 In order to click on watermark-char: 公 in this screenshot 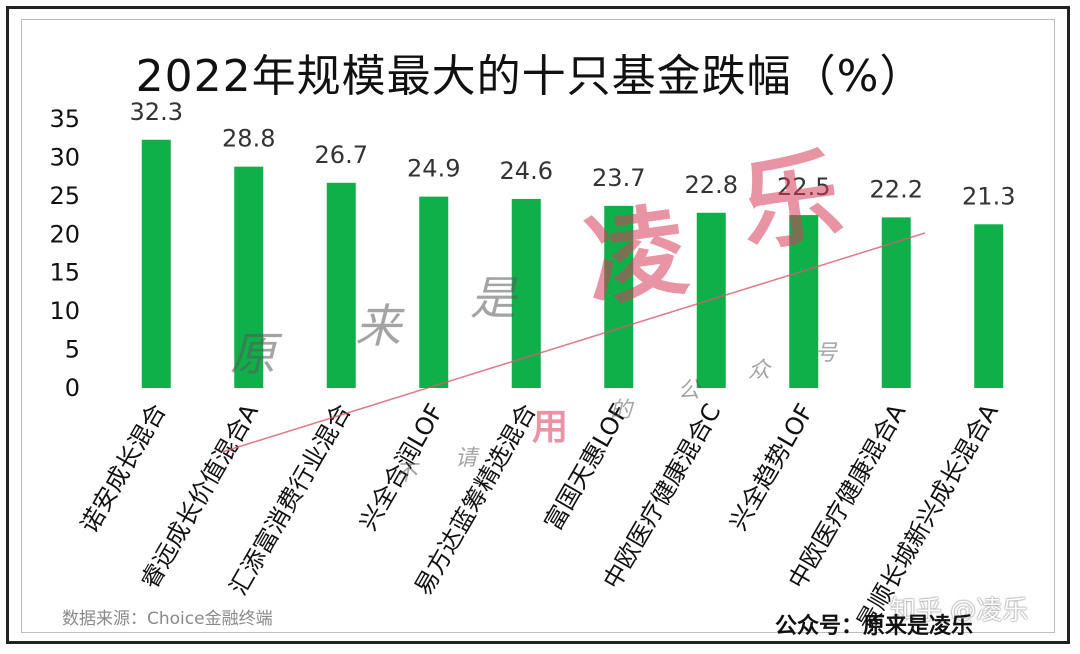, I will do `click(689, 390)`.